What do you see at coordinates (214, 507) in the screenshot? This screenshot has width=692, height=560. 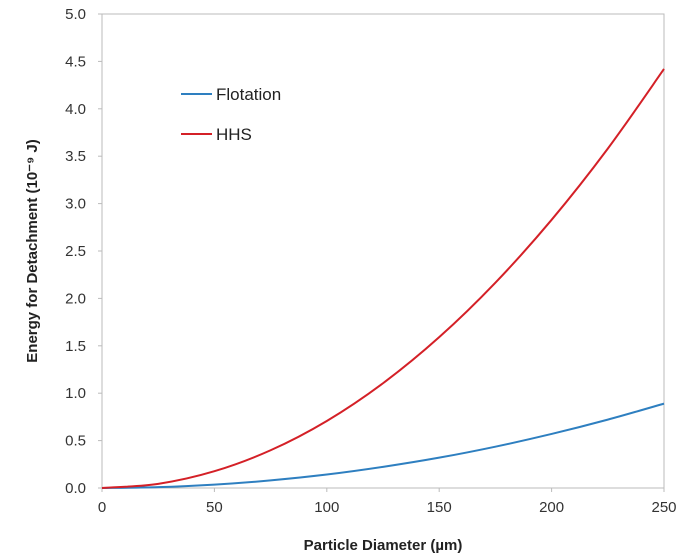 I see `x-tick-label: 50` at bounding box center [214, 507].